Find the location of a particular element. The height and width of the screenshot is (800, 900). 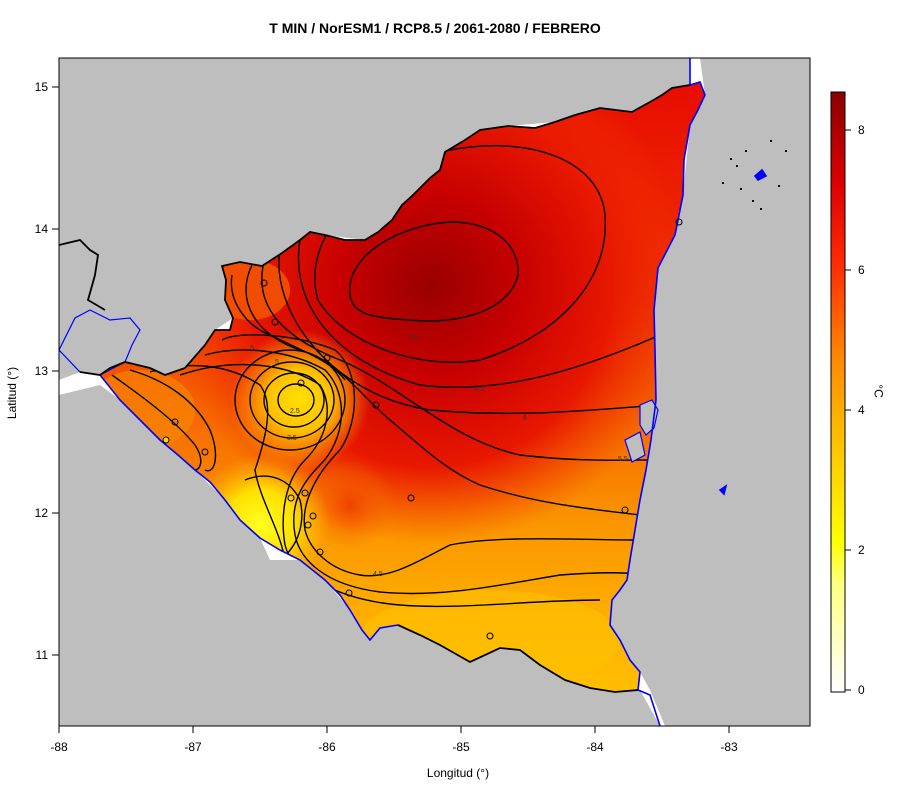

colorbar-tick-label: 4 is located at coordinates (861, 410).